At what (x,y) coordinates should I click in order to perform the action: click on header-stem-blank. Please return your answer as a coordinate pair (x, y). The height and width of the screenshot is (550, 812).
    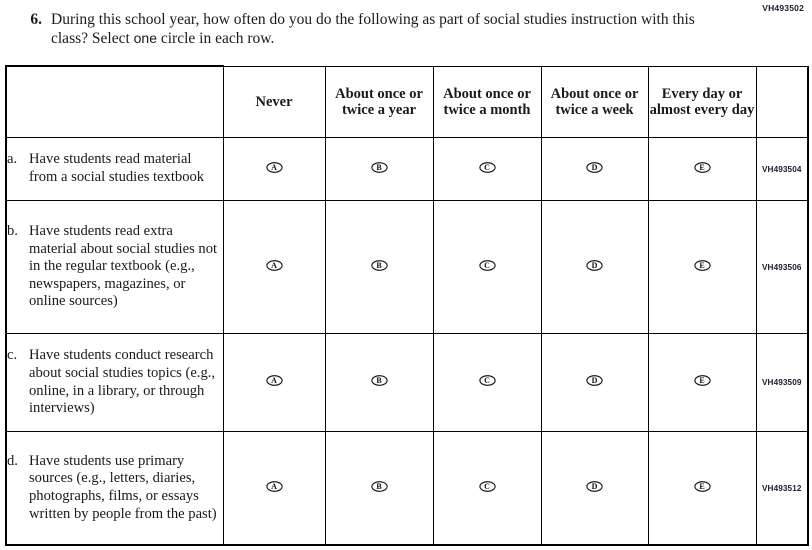
    Looking at the image, I should click on (114, 101).